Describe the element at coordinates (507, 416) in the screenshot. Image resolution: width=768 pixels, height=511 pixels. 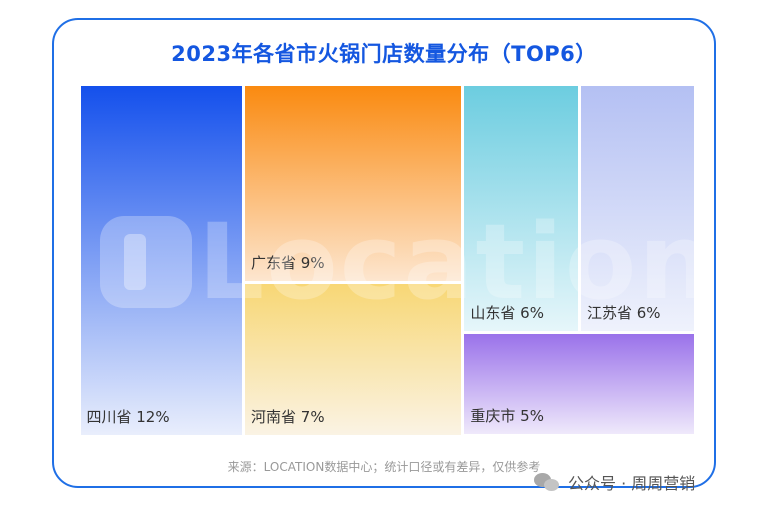
I see `treemap-label-6: 重庆市 5%` at that location.